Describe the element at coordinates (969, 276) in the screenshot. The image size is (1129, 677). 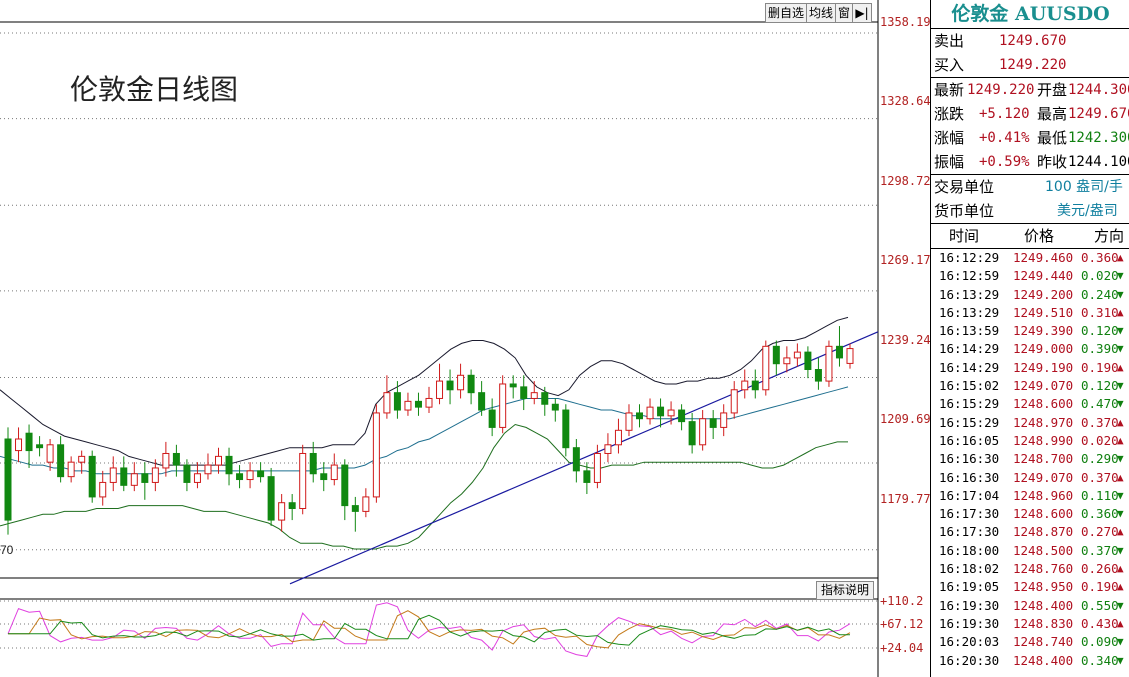
I see `tick-time: 16:12:59` at that location.